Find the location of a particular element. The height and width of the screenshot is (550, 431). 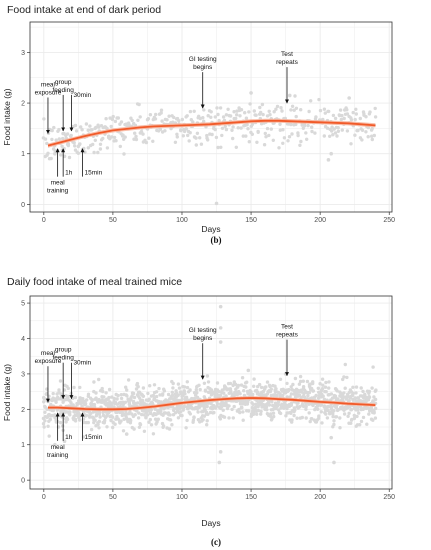

annotation-label: 1h is located at coordinates (69, 173).